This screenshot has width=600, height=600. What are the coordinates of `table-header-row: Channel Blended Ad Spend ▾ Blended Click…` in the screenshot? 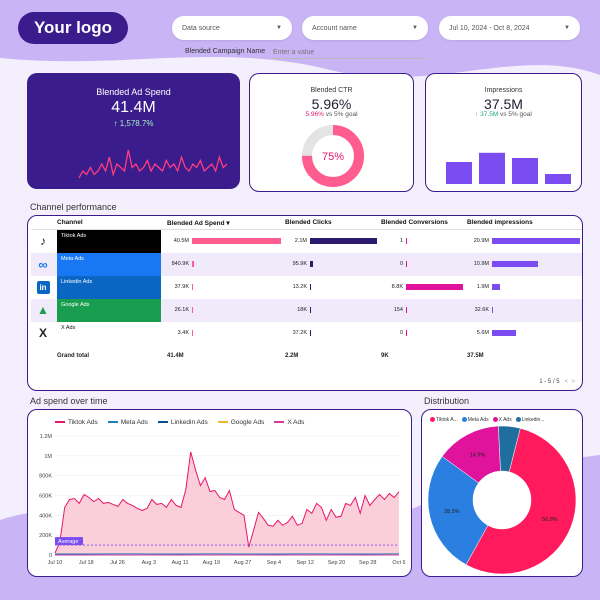 It's located at (306, 223).